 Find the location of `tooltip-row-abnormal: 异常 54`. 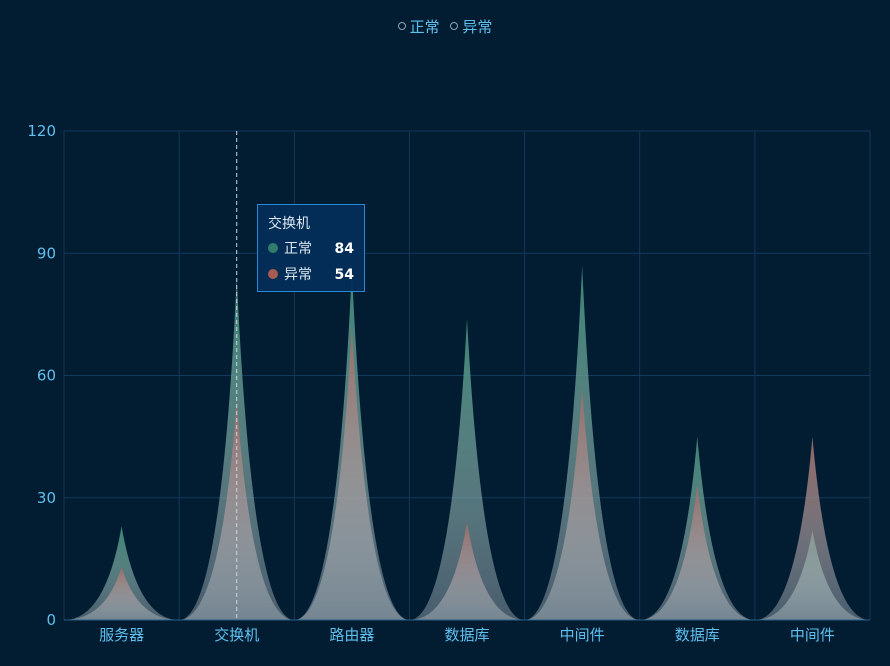

tooltip-row-abnormal: 异常 54 is located at coordinates (311, 275).